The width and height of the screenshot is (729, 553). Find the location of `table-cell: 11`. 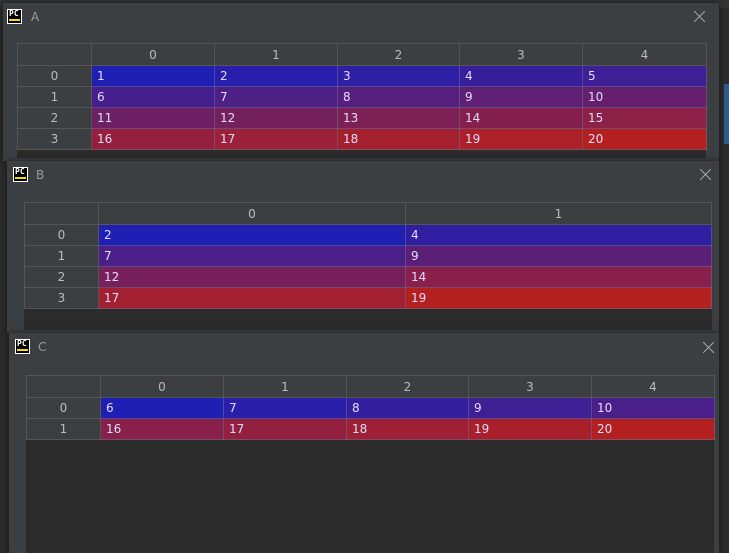

table-cell: 11 is located at coordinates (153, 118).